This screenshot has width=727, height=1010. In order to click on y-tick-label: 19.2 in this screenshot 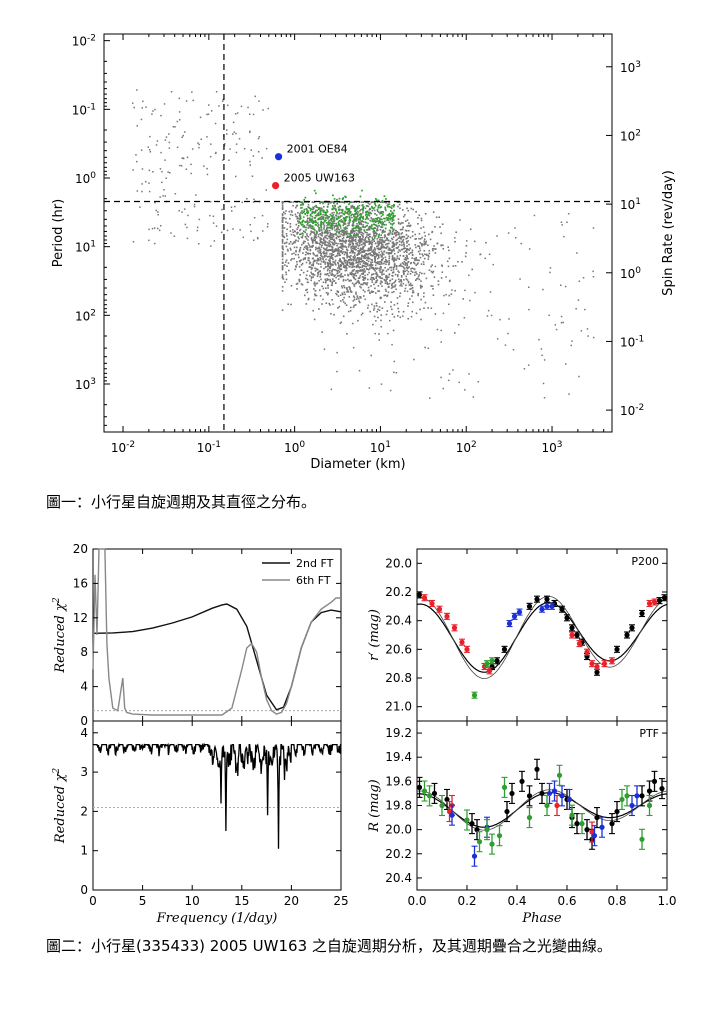, I will do `click(398, 733)`.